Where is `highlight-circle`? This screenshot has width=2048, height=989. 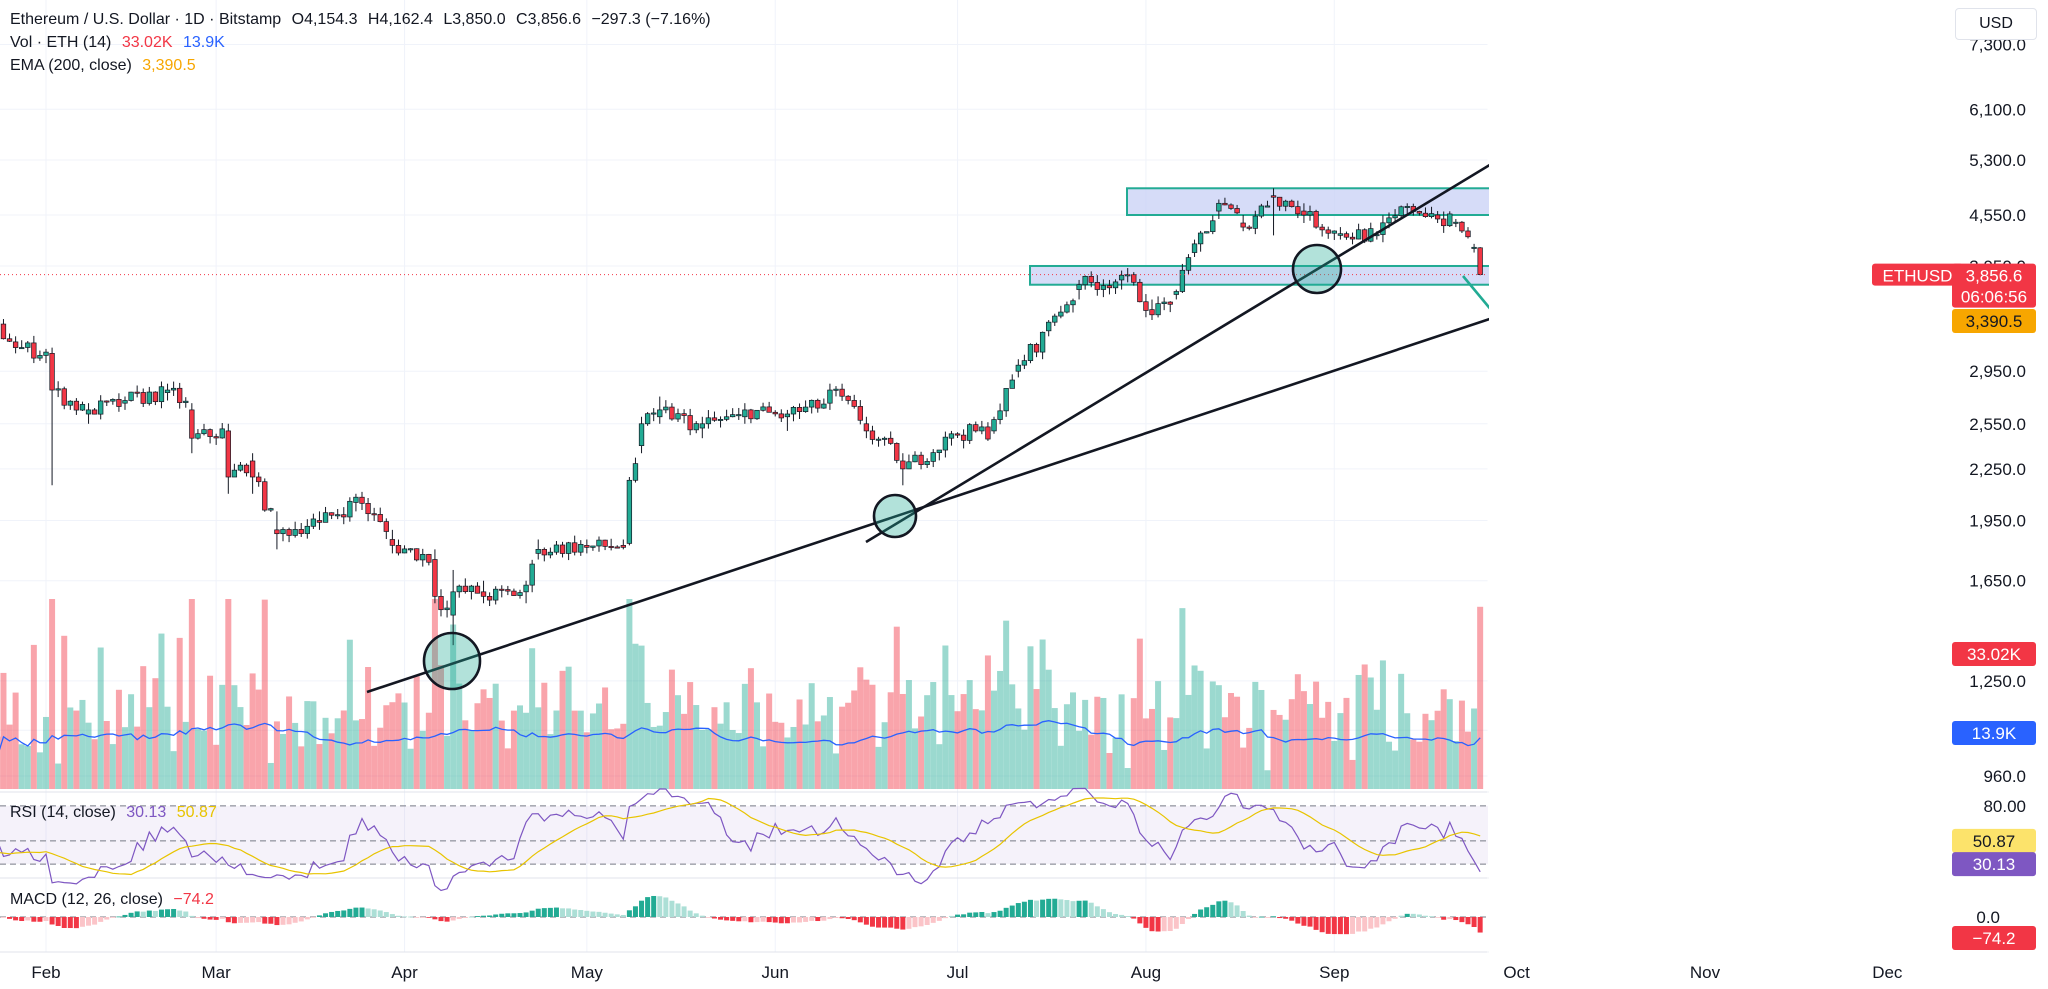
highlight-circle is located at coordinates (895, 516).